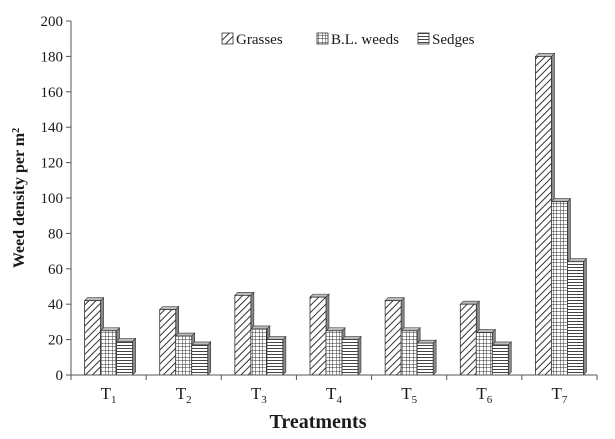 Image resolution: width=615 pixels, height=439 pixels. What do you see at coordinates (259, 40) in the screenshot?
I see `legend-label: Grasses` at bounding box center [259, 40].